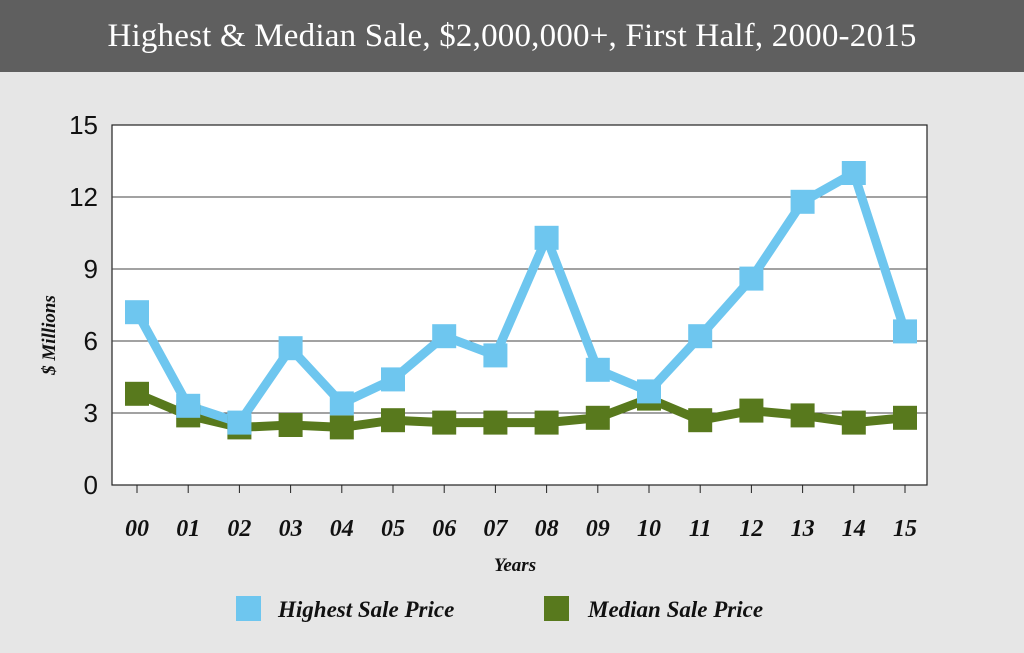 This screenshot has height=653, width=1024. Describe the element at coordinates (365, 609) in the screenshot. I see `legend-label-0: Highest Sale Price` at that location.